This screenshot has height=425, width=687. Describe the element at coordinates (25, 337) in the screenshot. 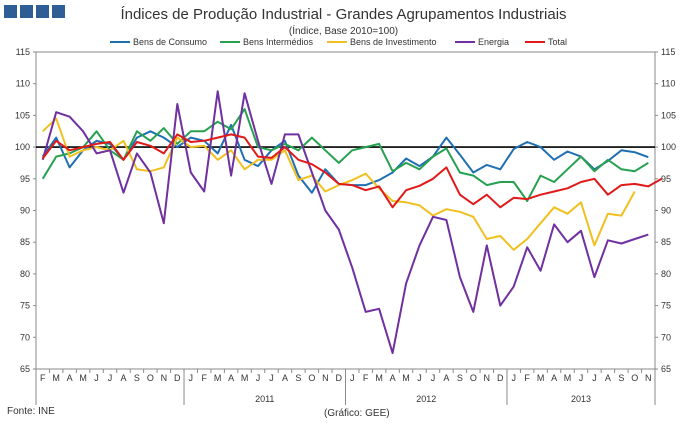

I see `y-tick-label-left: 70` at that location.